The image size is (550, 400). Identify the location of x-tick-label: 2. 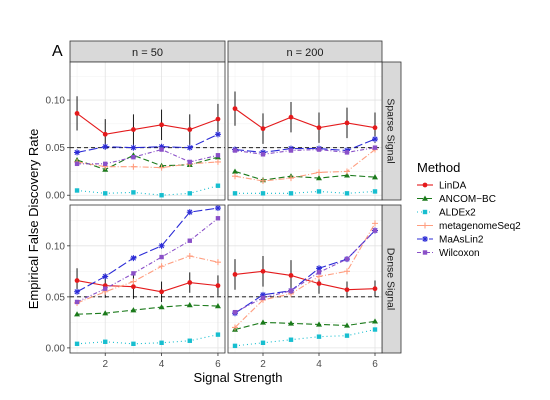
(263, 364).